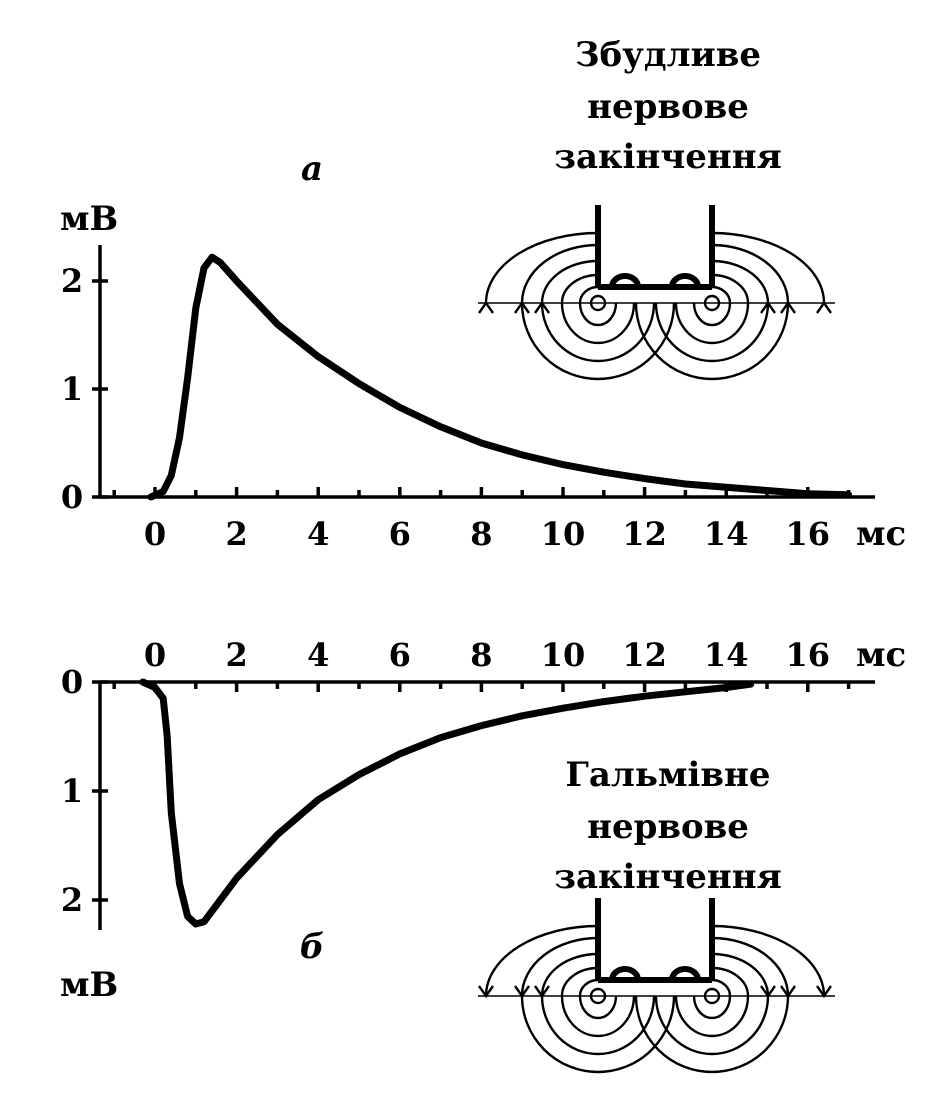 The height and width of the screenshot is (1094, 950). What do you see at coordinates (668, 157) in the screenshot?
I see `panel-a-title-line-3: закінчення` at bounding box center [668, 157].